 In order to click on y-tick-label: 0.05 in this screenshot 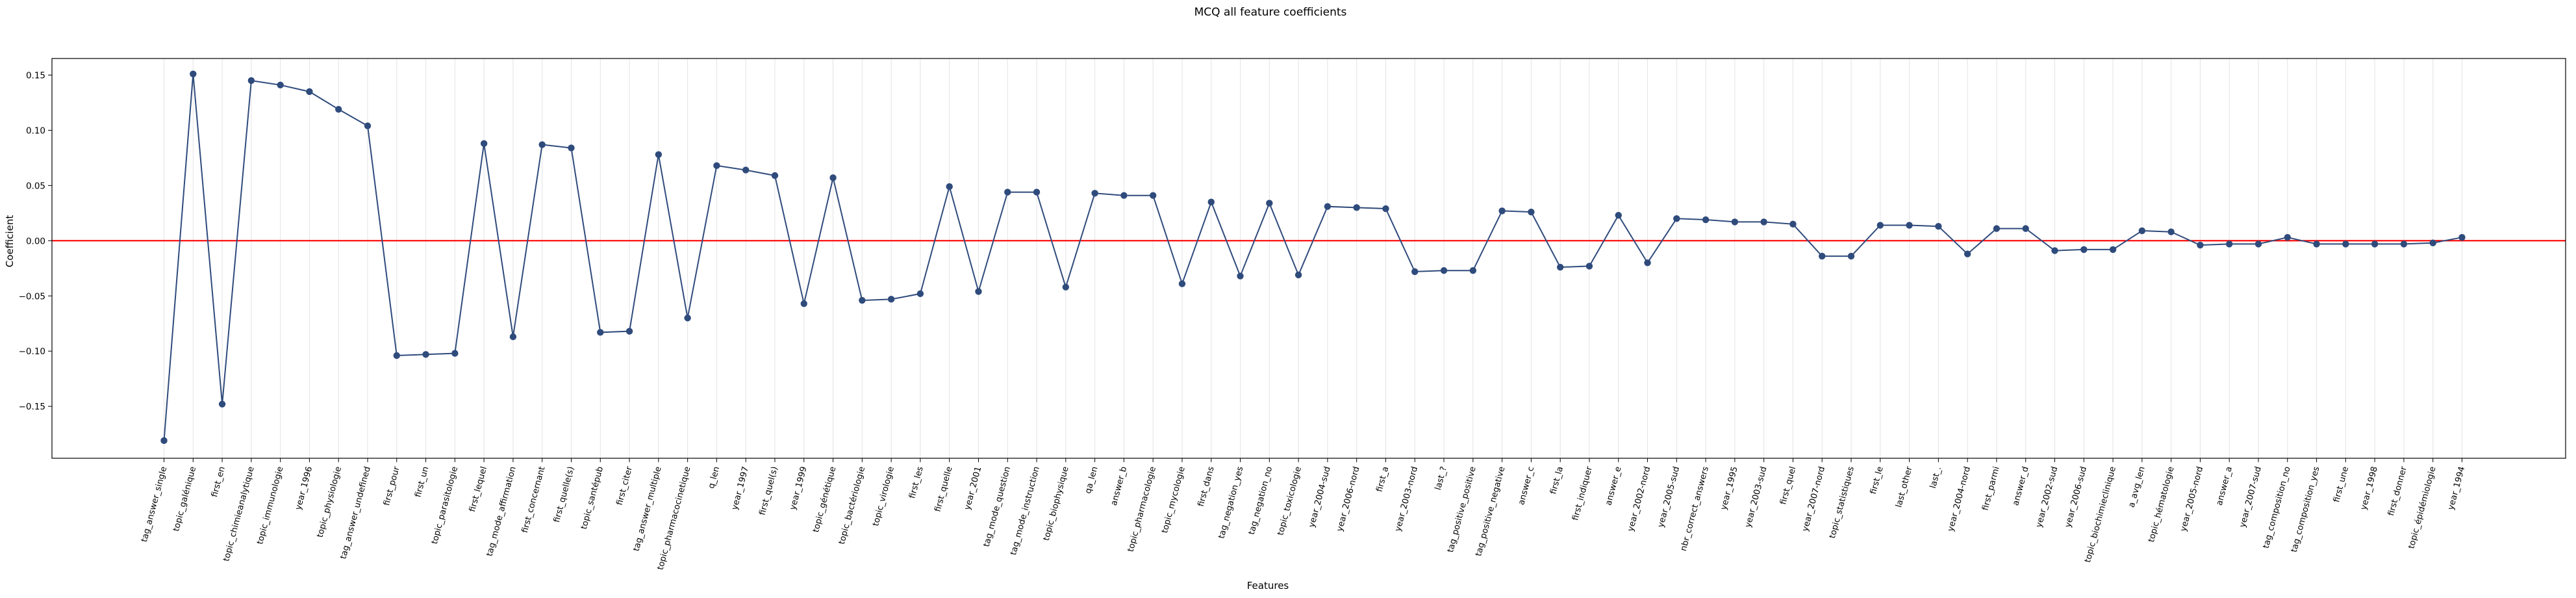, I will do `click(35, 186)`.